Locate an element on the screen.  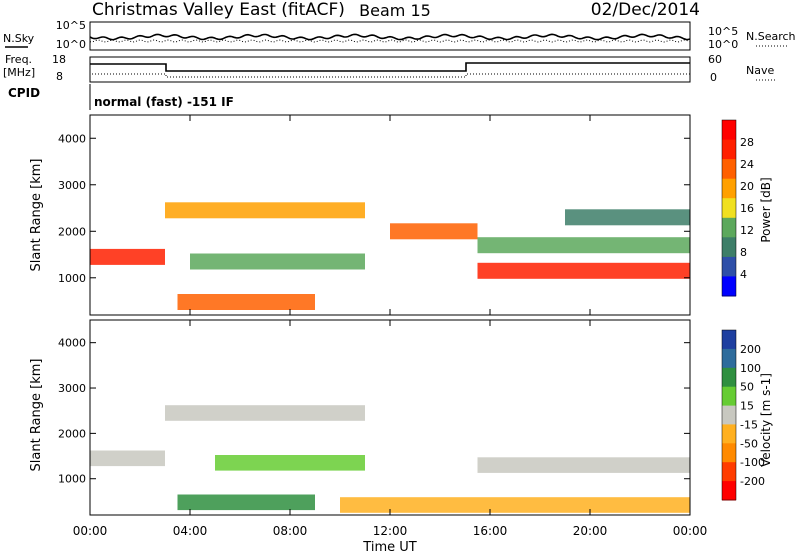
colorbar-tick-label: 8 is located at coordinates (743, 252).